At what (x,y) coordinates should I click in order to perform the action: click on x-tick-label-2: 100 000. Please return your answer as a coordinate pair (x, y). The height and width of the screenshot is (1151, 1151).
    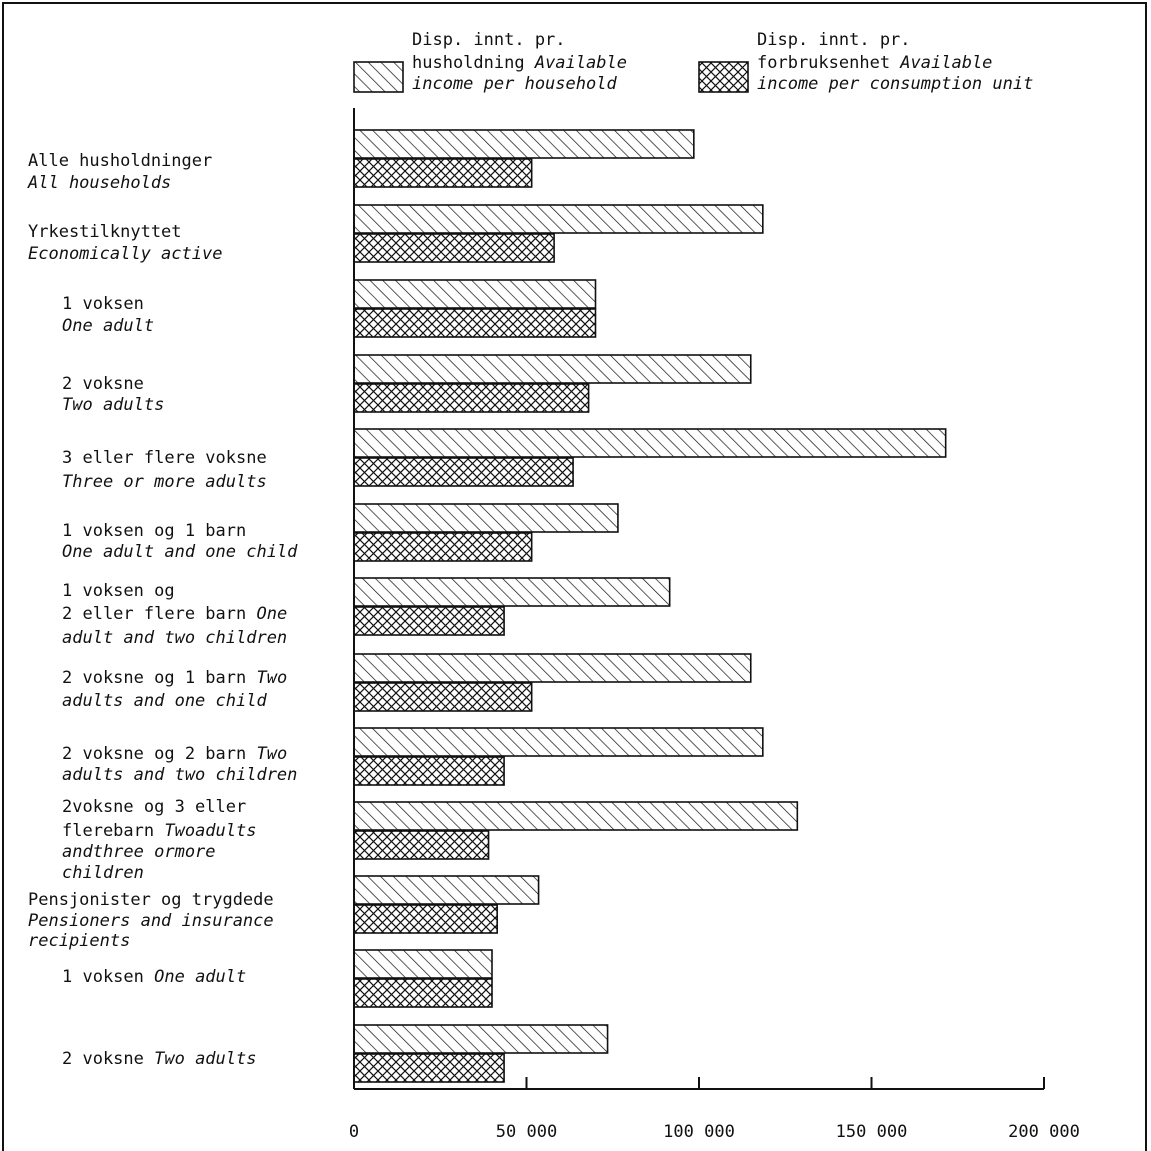
    Looking at the image, I should click on (699, 1132).